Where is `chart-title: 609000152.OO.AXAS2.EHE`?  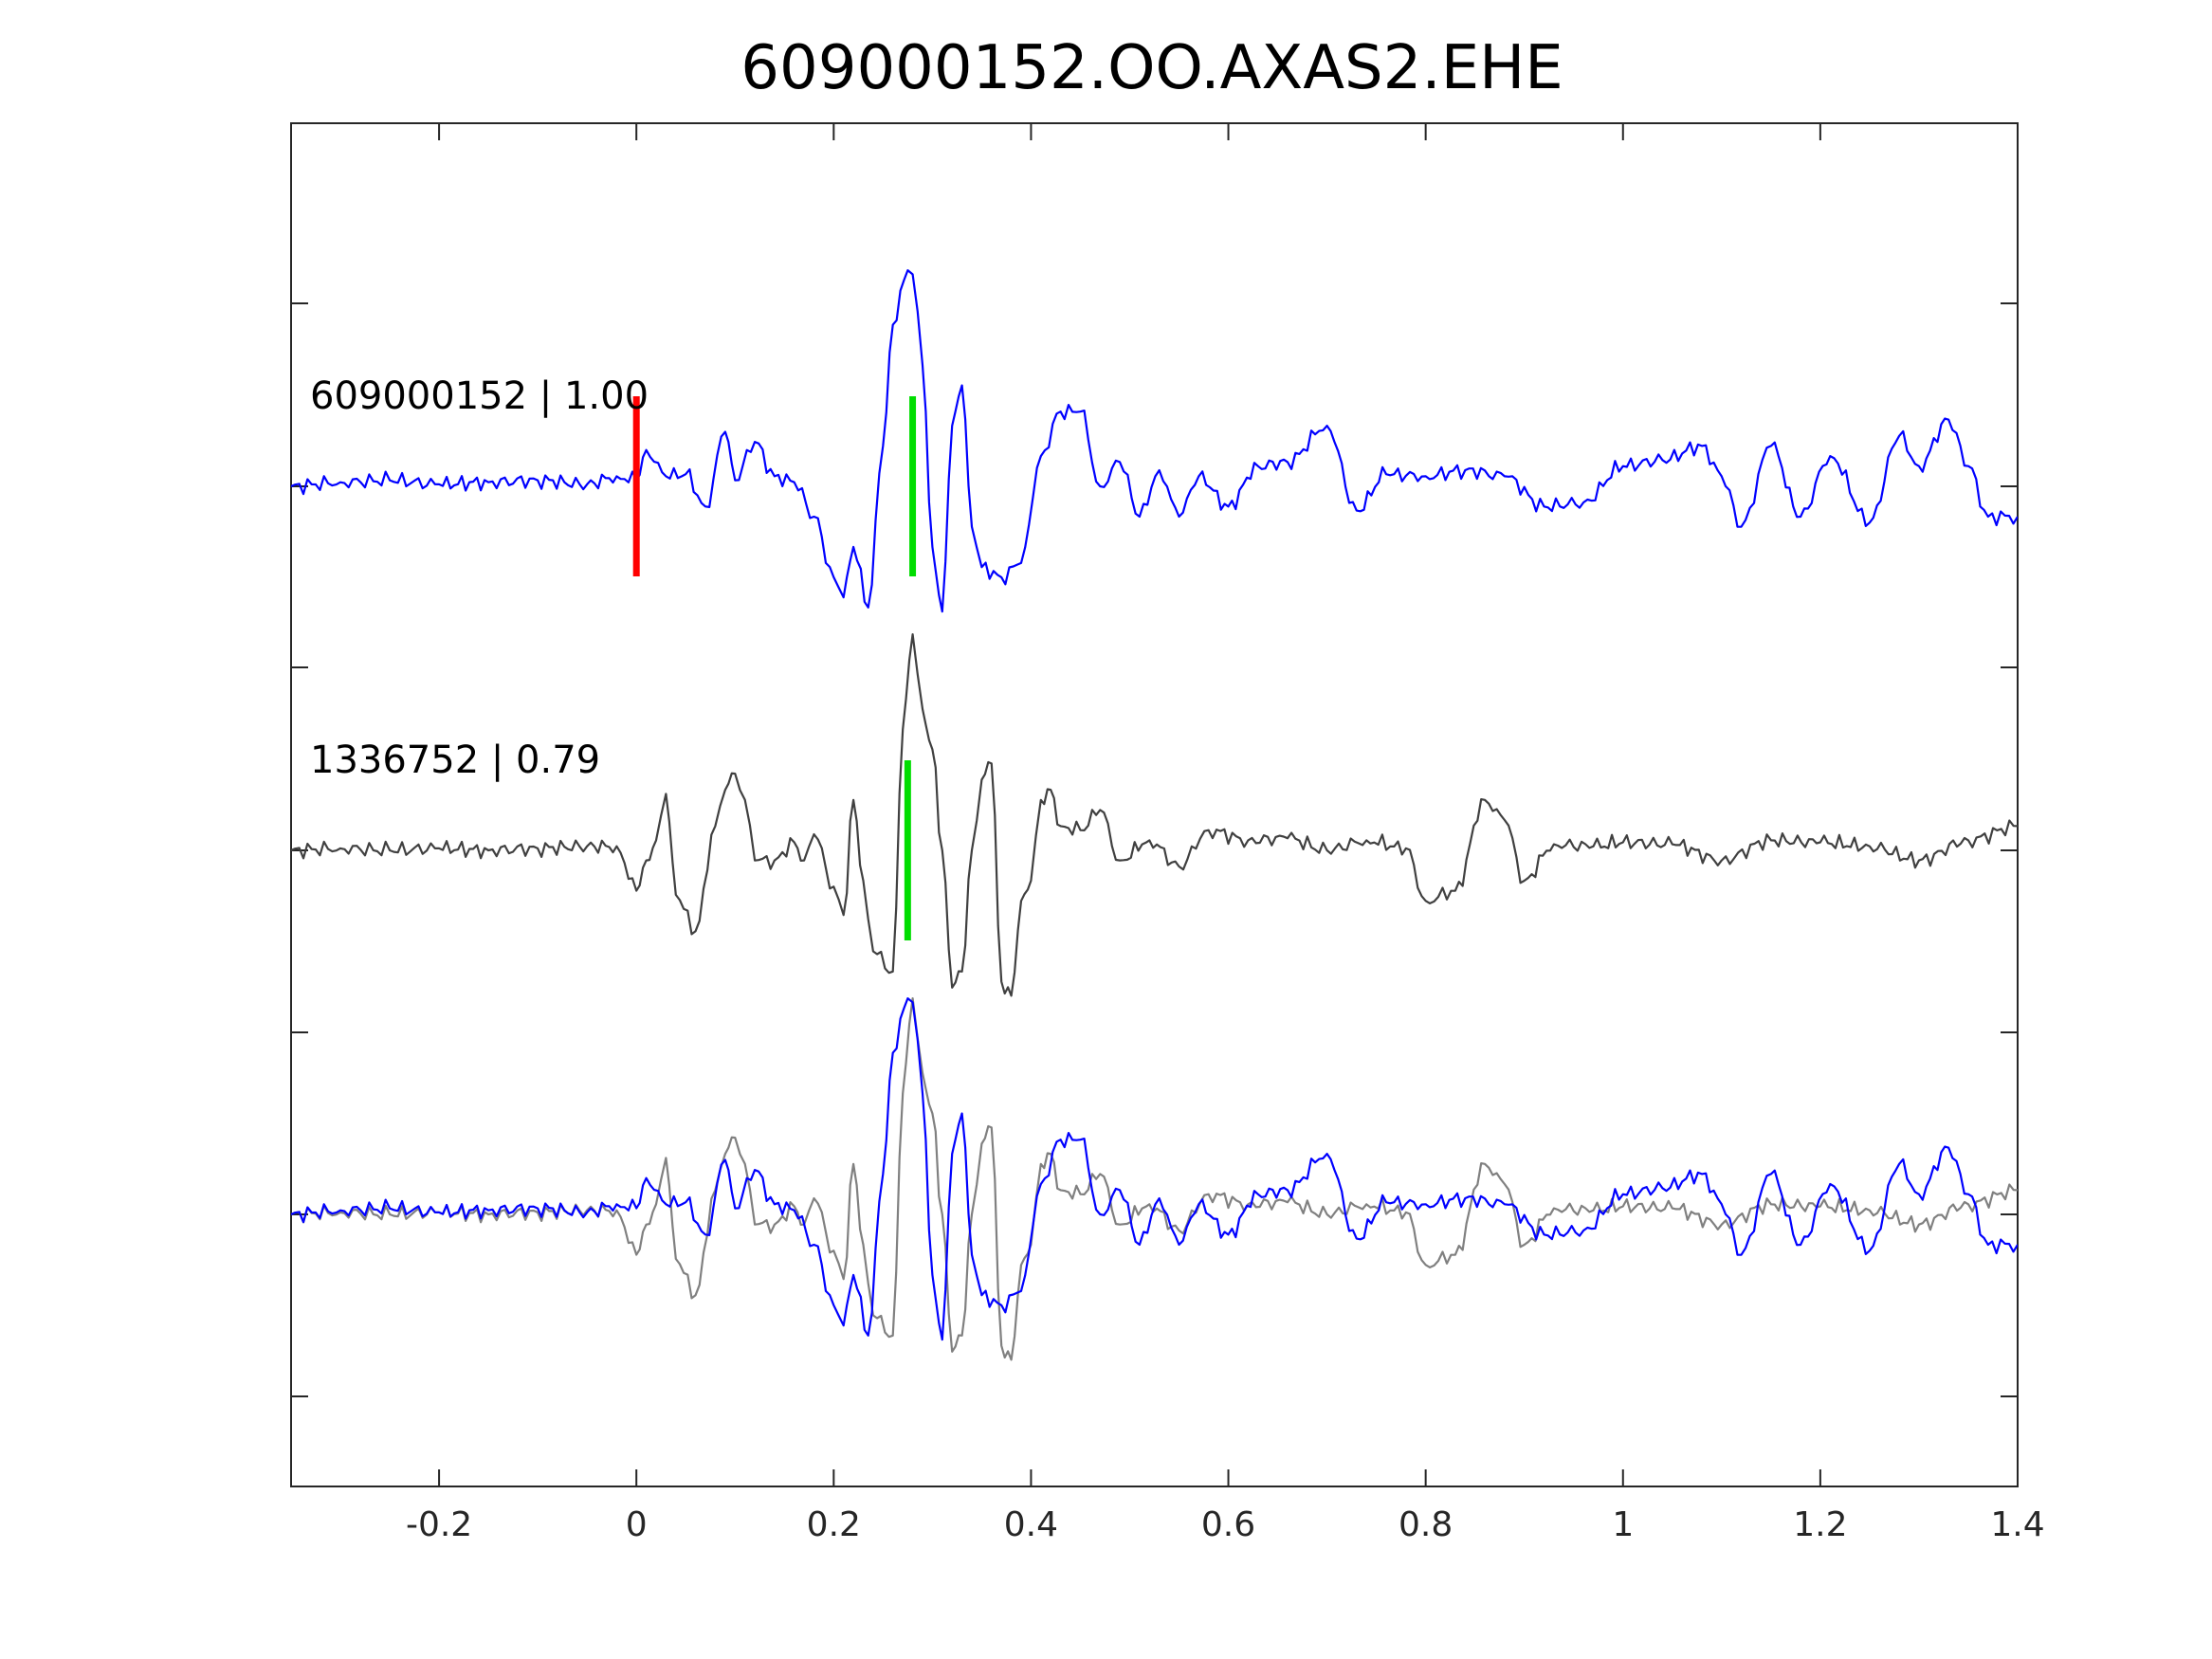 chart-title: 609000152.OO.AXAS2.EHE is located at coordinates (1151, 68).